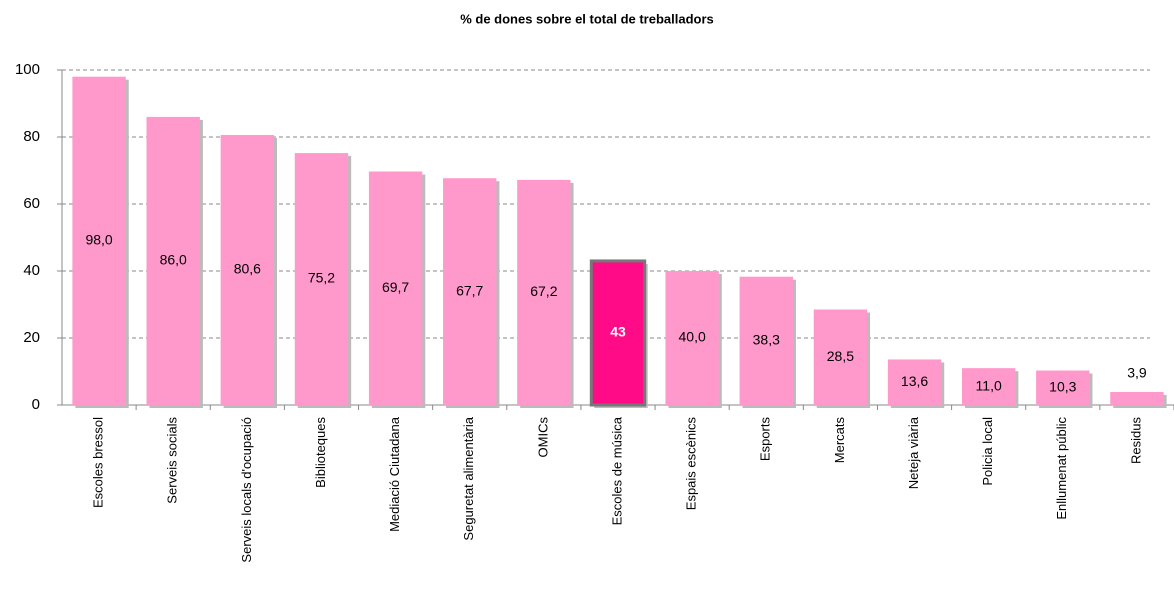 The image size is (1174, 592). What do you see at coordinates (31, 203) in the screenshot?
I see `y-tick-label: 60` at bounding box center [31, 203].